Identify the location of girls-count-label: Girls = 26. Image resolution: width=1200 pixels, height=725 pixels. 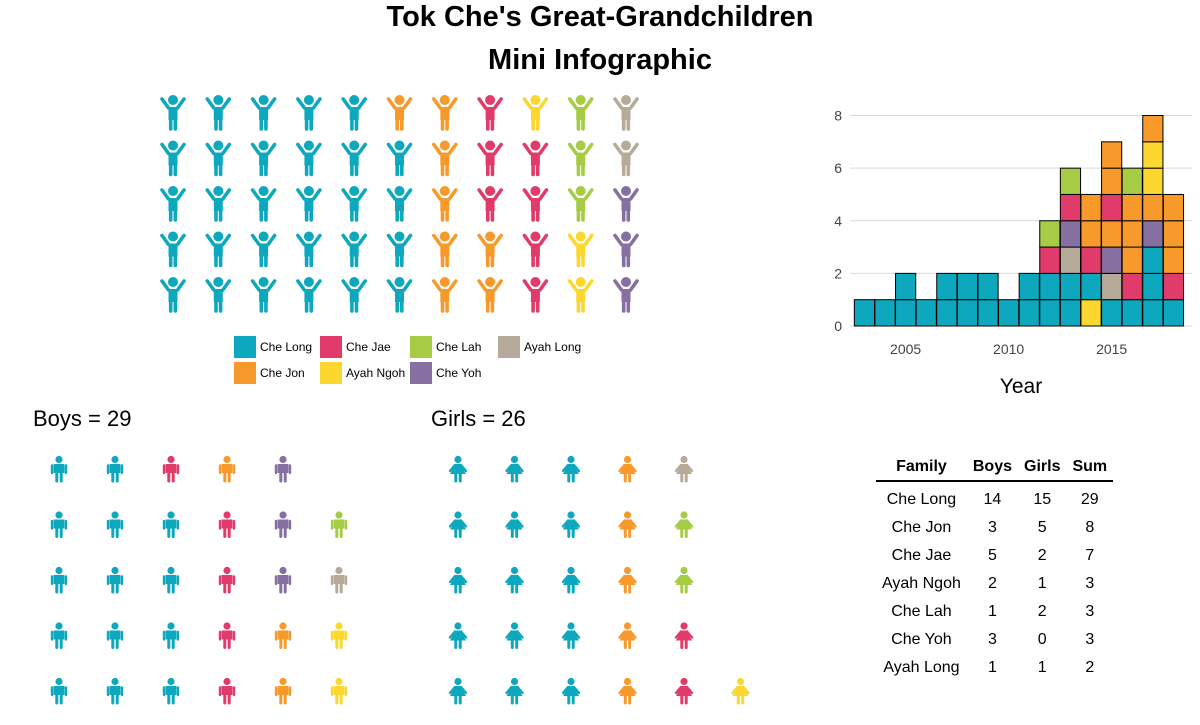
(478, 418).